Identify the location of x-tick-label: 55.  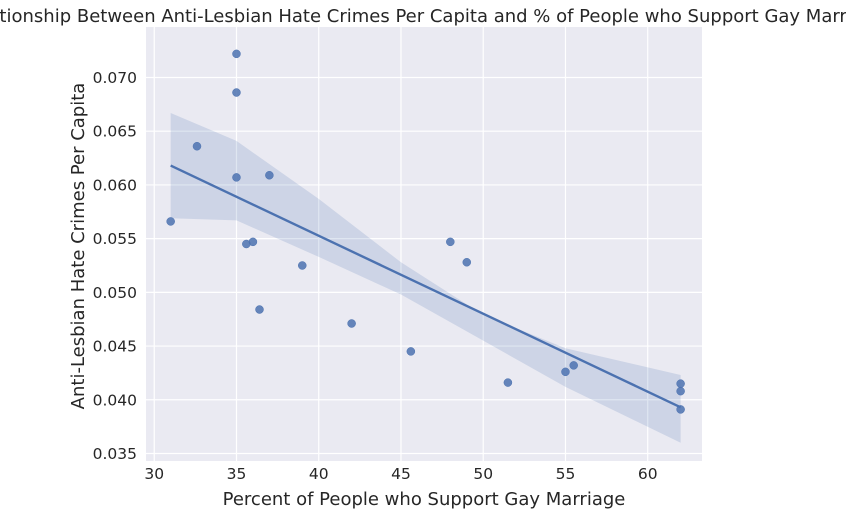
(566, 474).